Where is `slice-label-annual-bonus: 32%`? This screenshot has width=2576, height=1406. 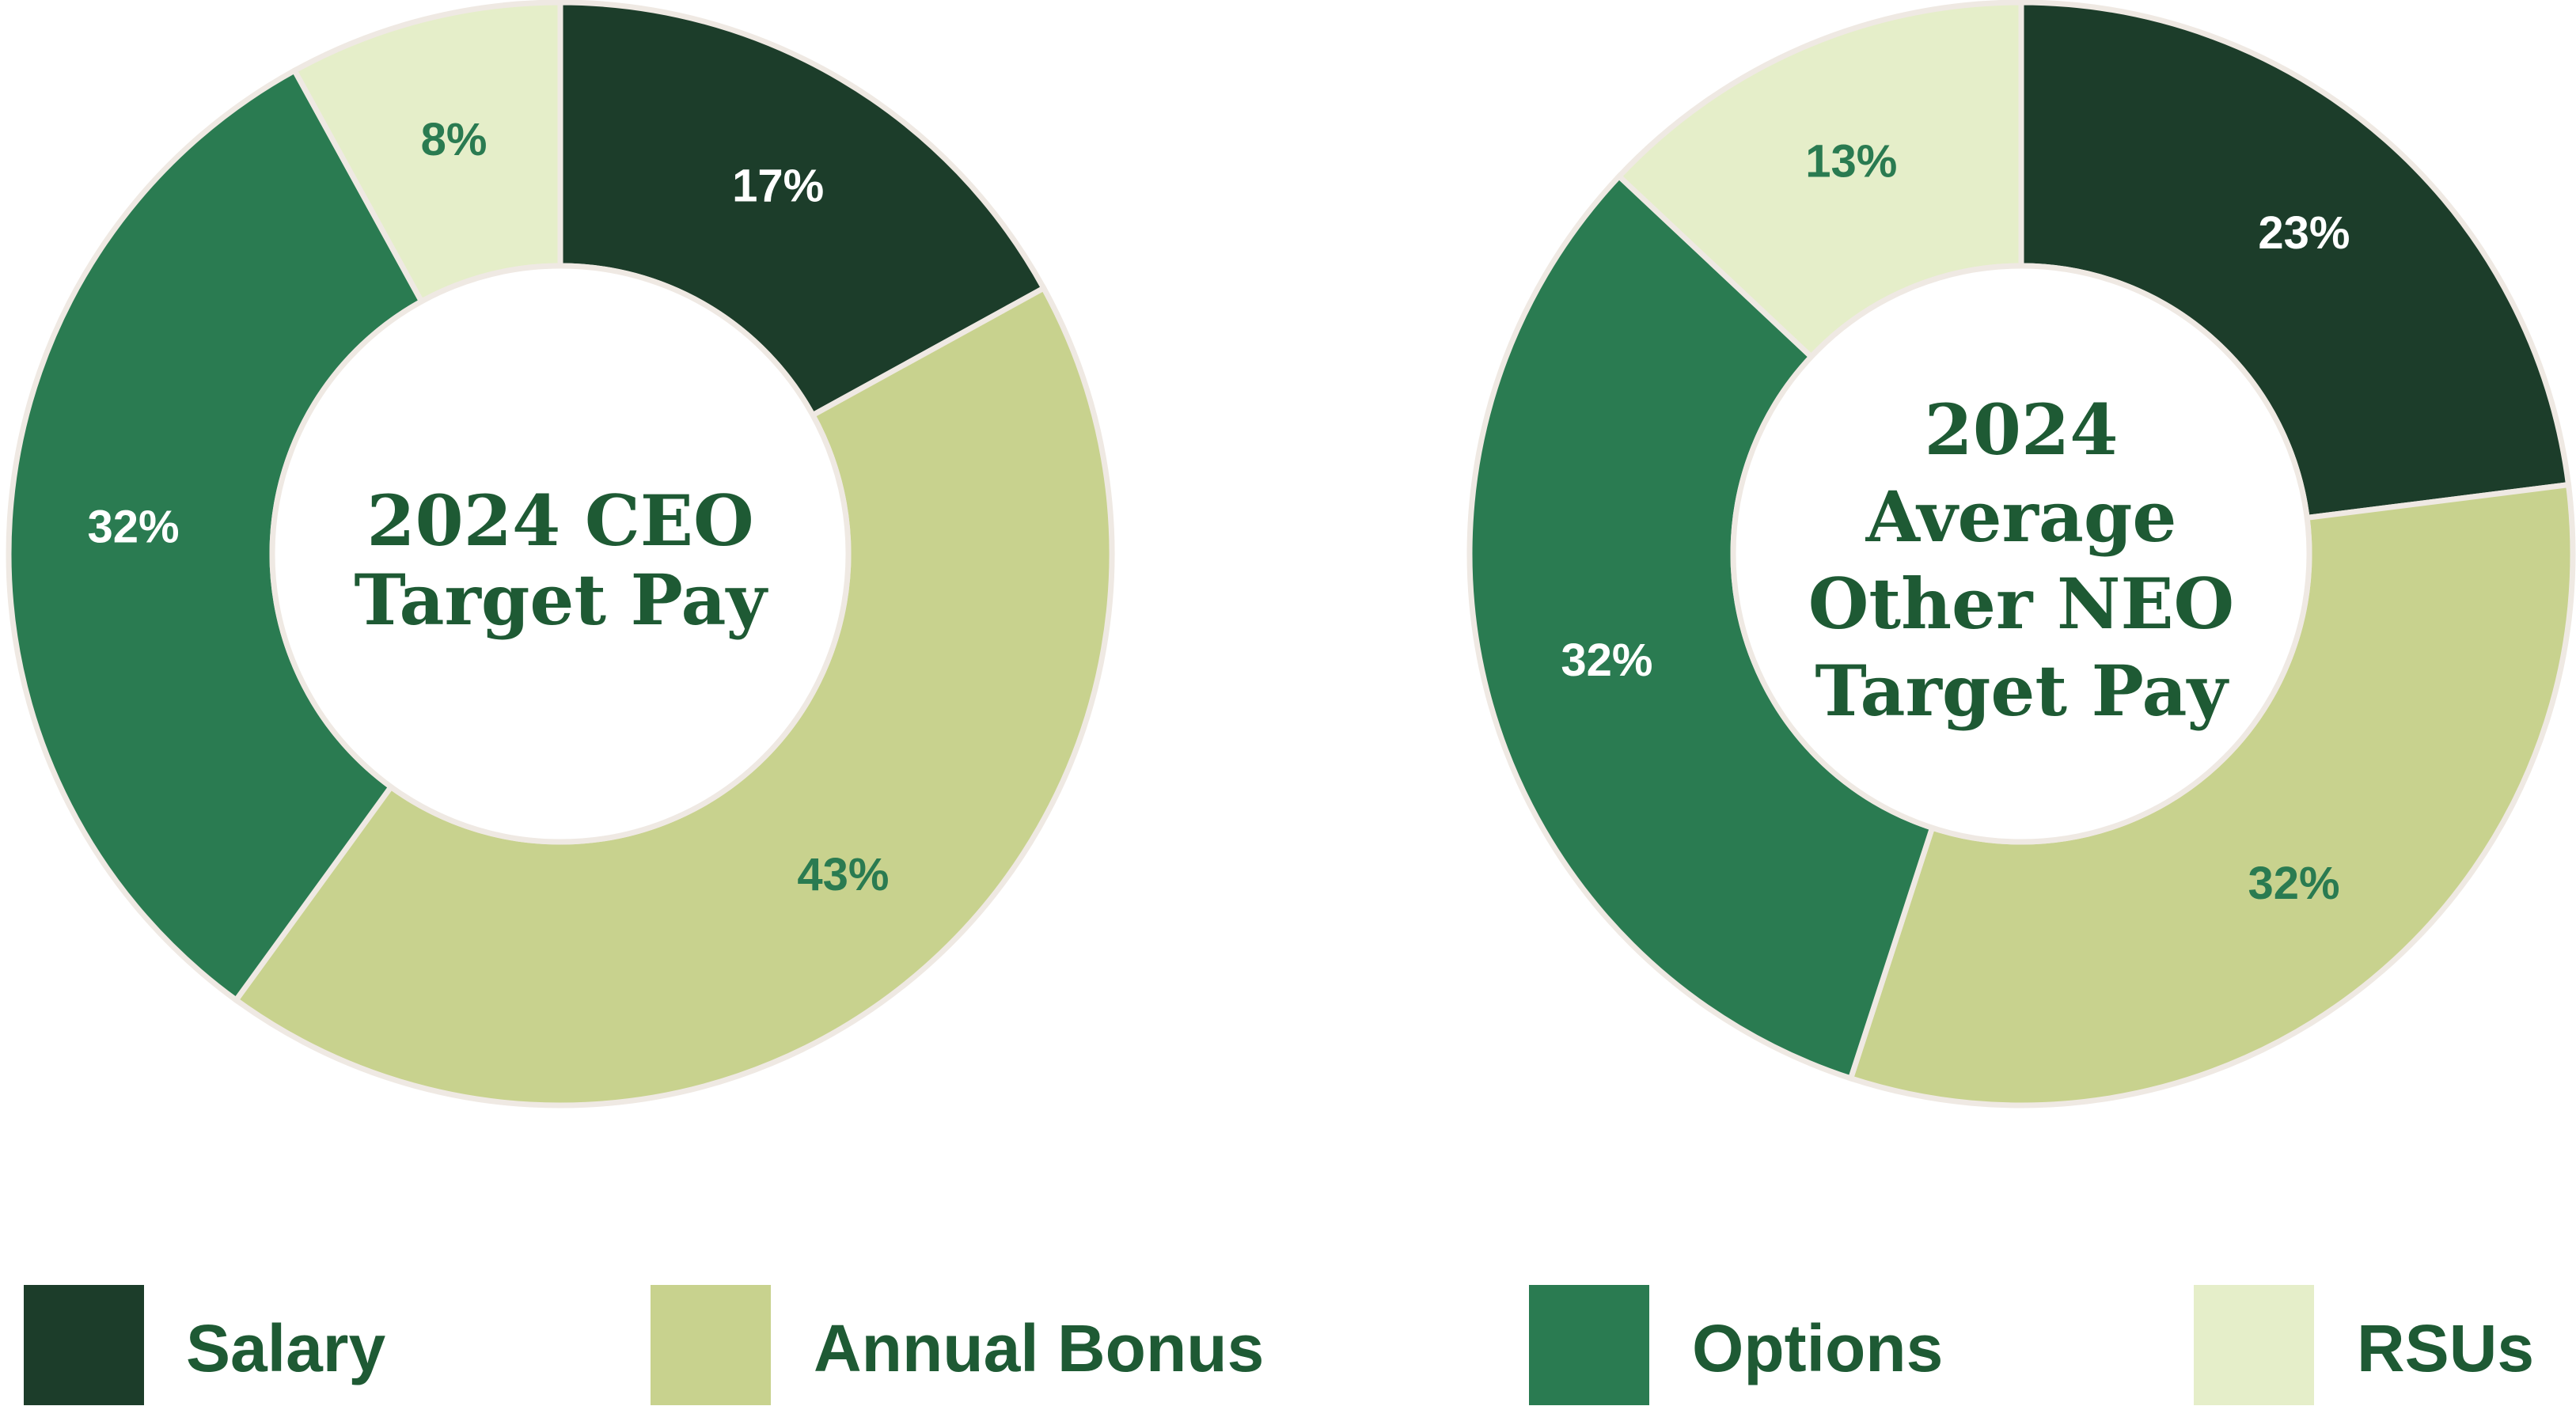
slice-label-annual-bonus: 32% is located at coordinates (2293, 883).